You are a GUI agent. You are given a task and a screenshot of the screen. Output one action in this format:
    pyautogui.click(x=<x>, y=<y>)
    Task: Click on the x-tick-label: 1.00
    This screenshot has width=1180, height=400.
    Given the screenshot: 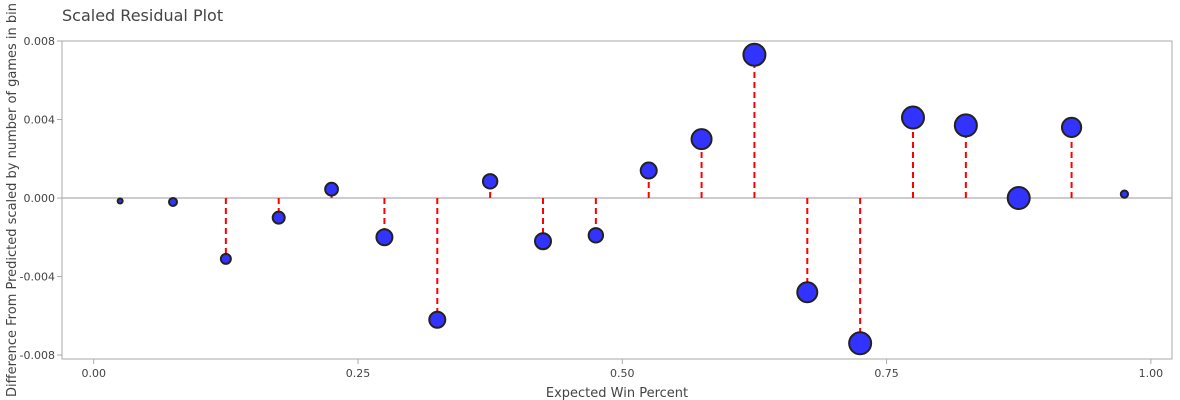 What is the action you would take?
    pyautogui.click(x=1151, y=373)
    